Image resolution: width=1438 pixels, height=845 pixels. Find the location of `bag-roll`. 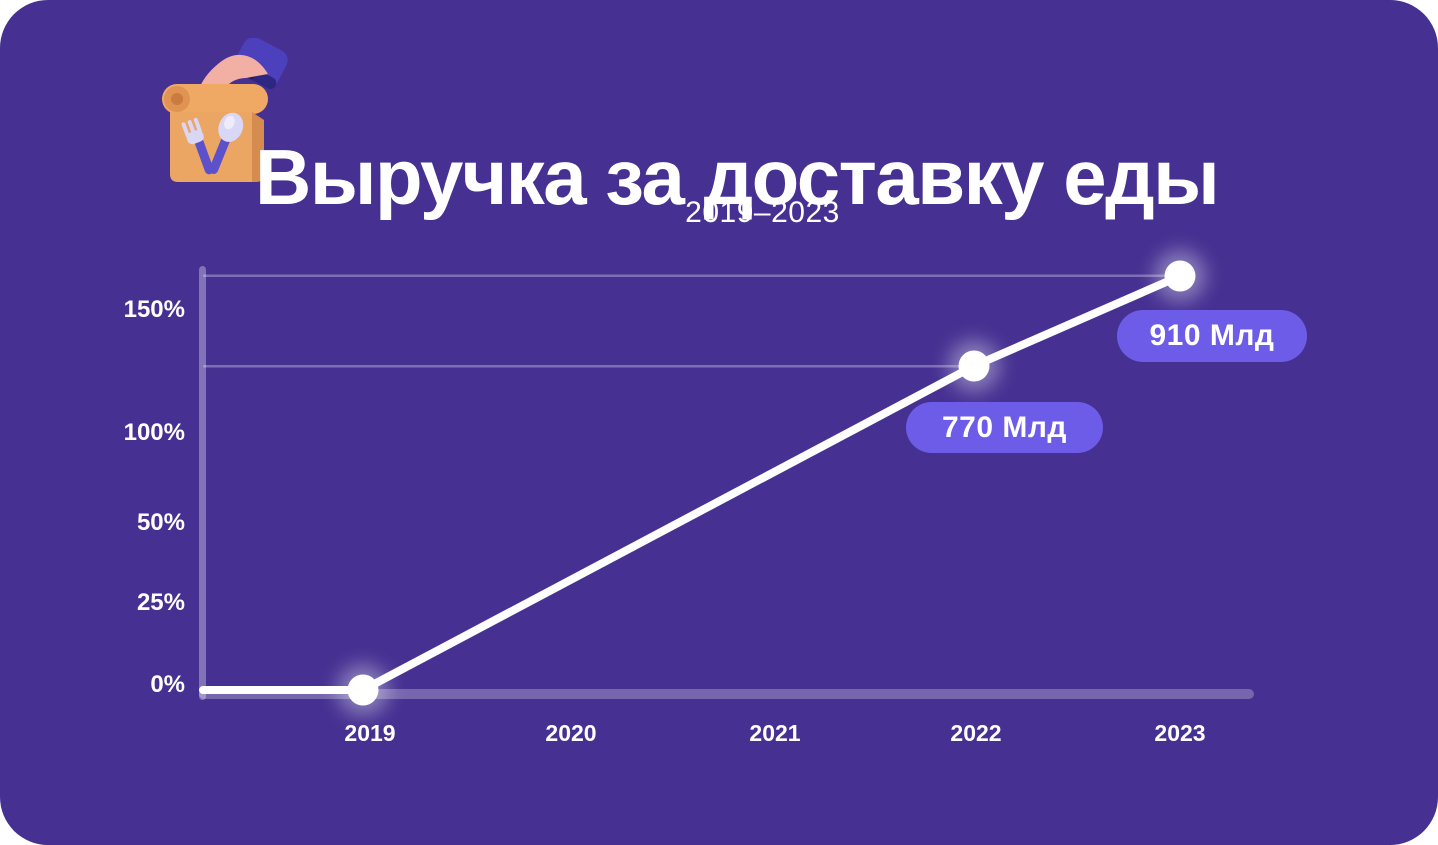

bag-roll is located at coordinates (215, 99).